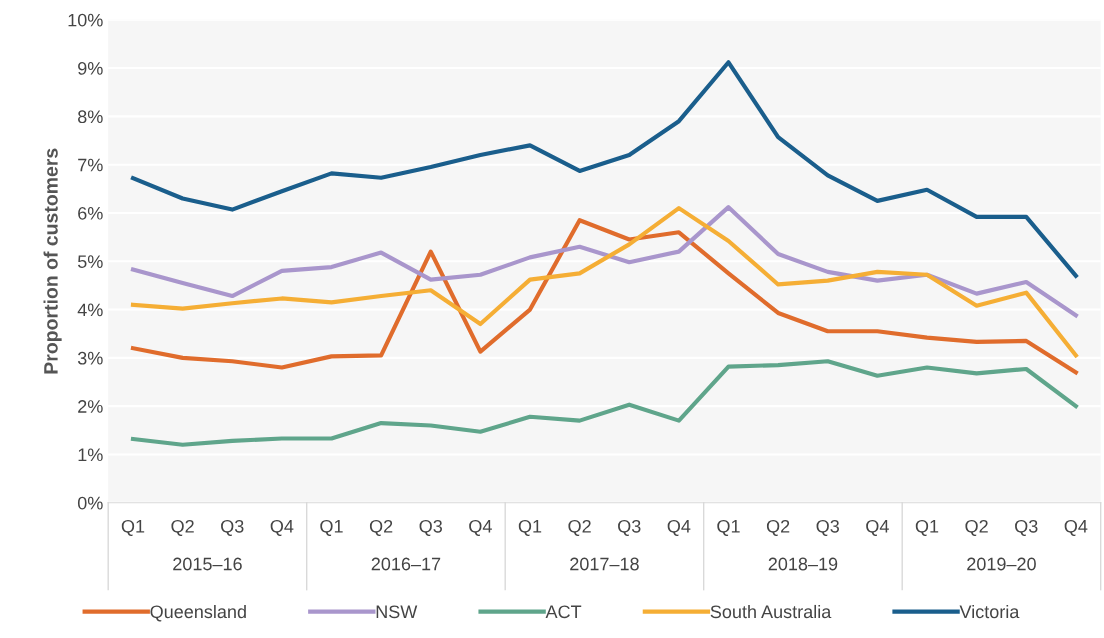 Image resolution: width=1104 pixels, height=638 pixels. Describe the element at coordinates (90, 165) in the screenshot. I see `y-tick-label: 7%` at that location.